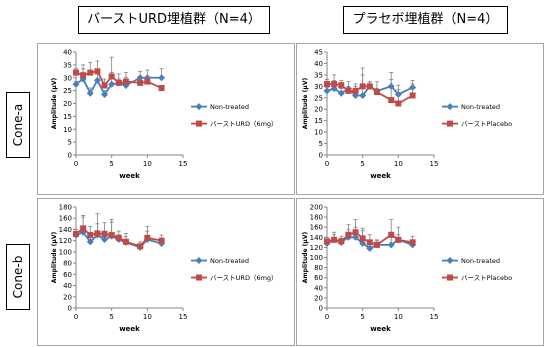 This screenshot has height=347, width=545. I want to click on y-tick-label: 35, so click(67, 65).